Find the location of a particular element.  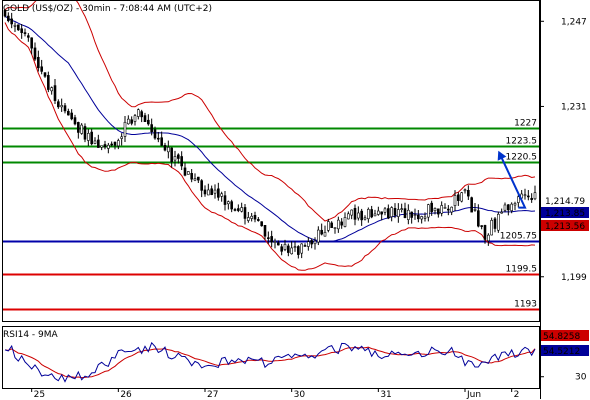

rsi-value-tag: 54.5212 is located at coordinates (565, 351).